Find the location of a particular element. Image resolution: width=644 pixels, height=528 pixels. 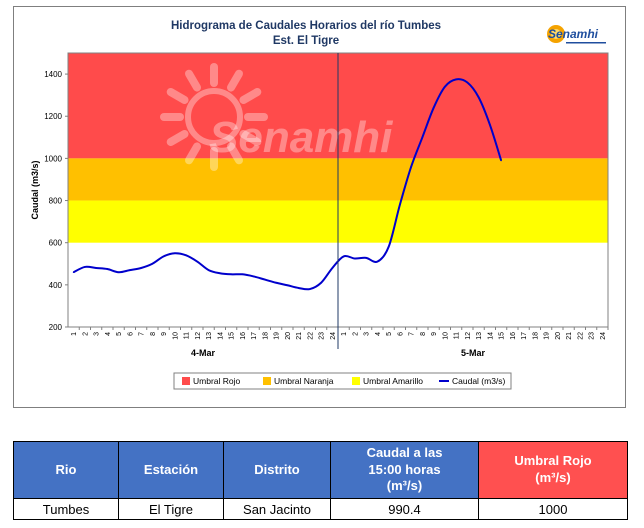

y-tick-label: 600 is located at coordinates (56, 243).